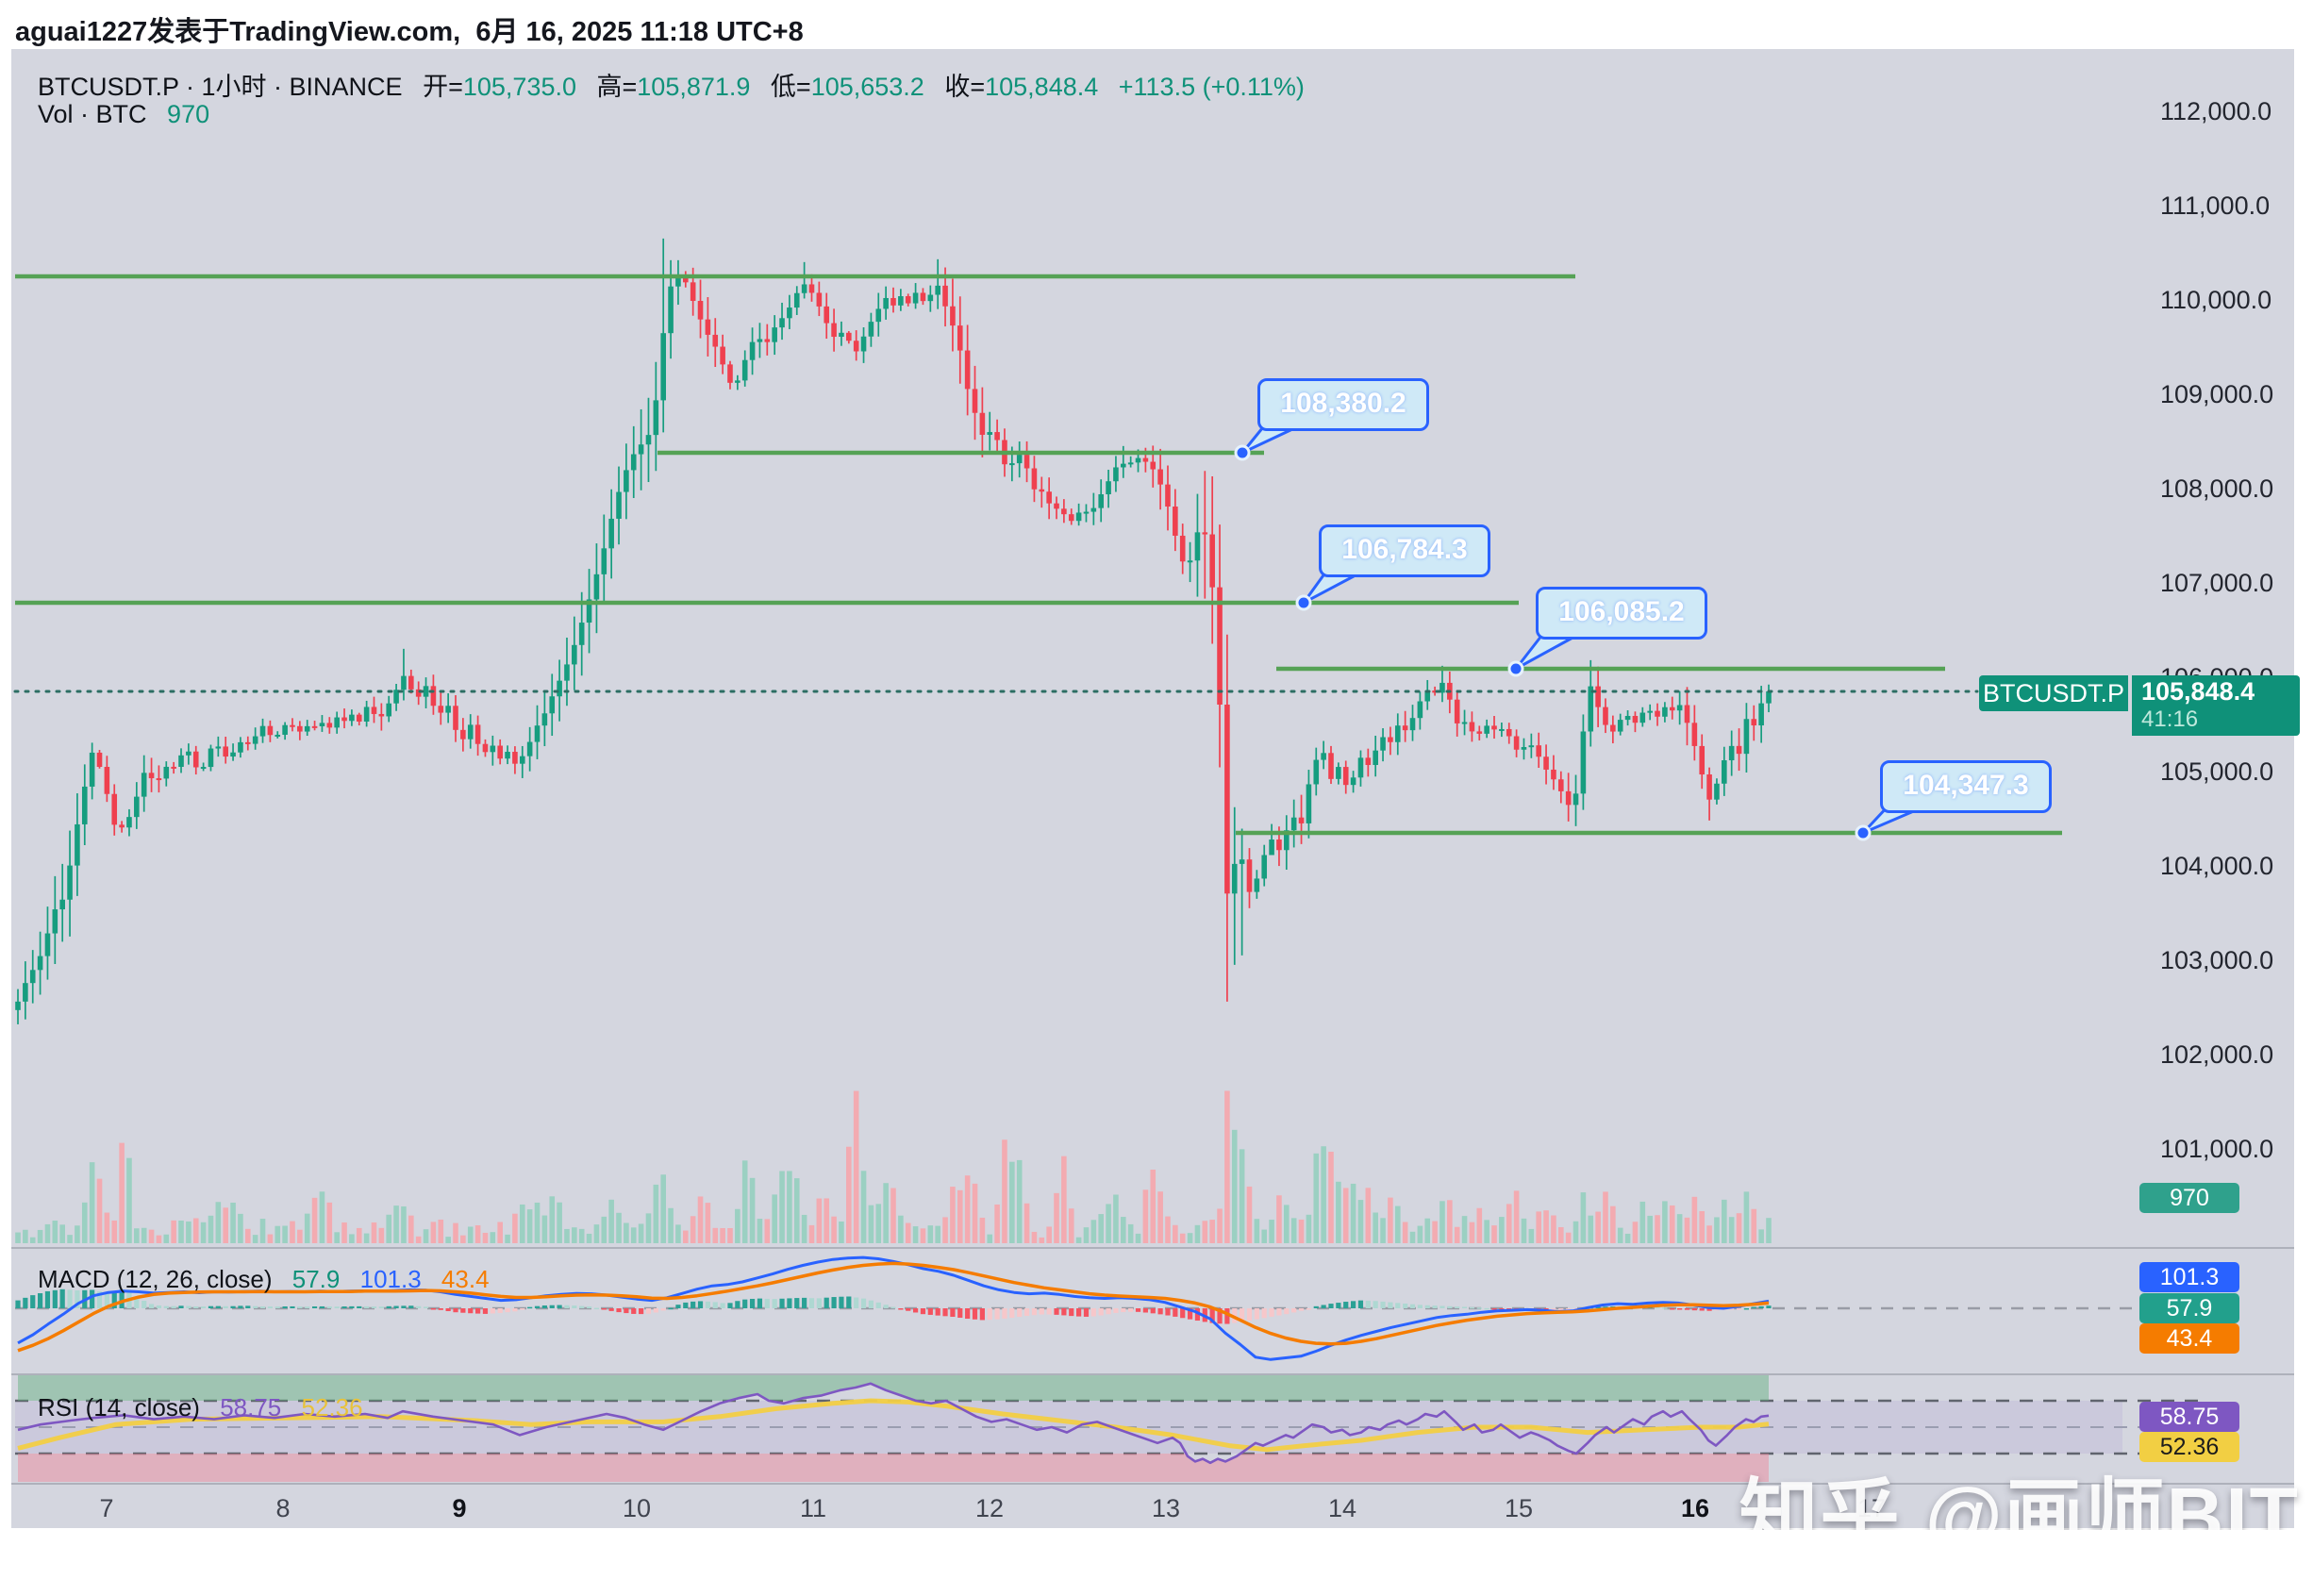 The height and width of the screenshot is (1596, 2313). I want to click on price-callout-108380: 108,380.2, so click(1343, 405).